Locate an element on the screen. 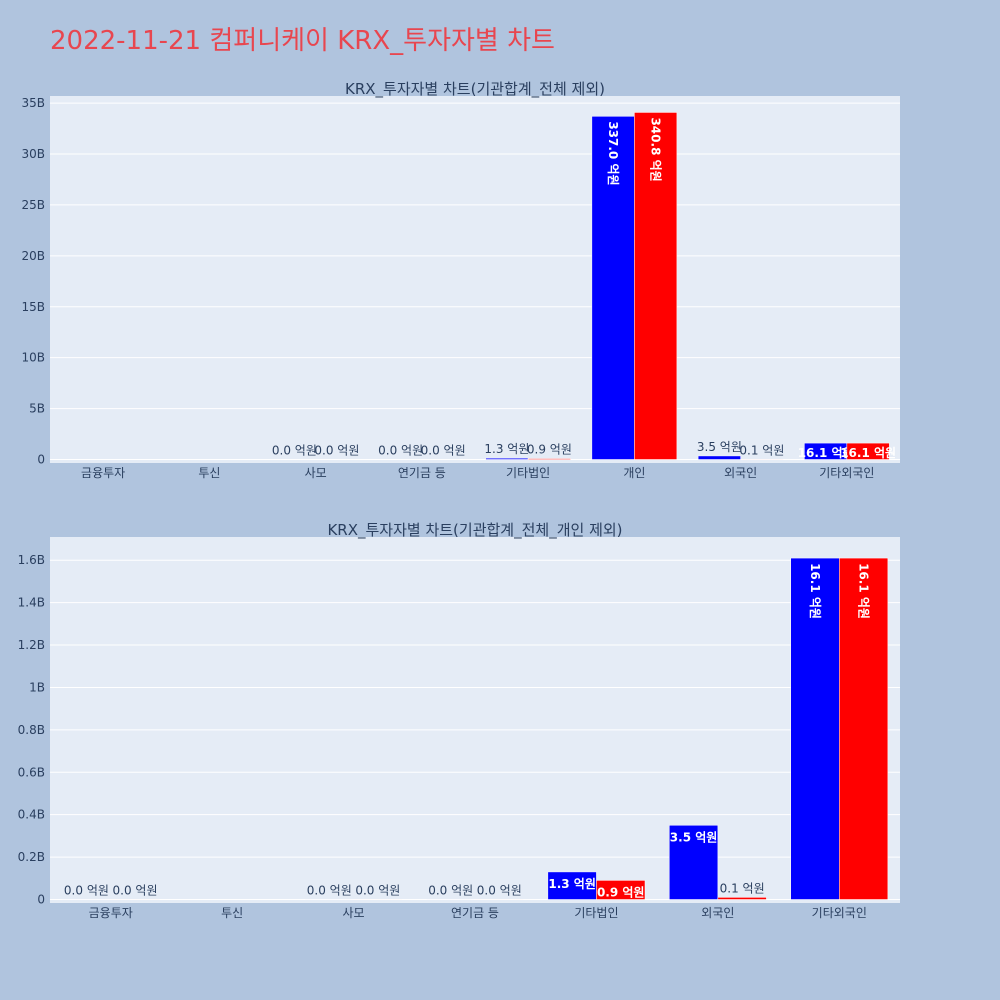  y-tick-label: 1B is located at coordinates (37, 687).